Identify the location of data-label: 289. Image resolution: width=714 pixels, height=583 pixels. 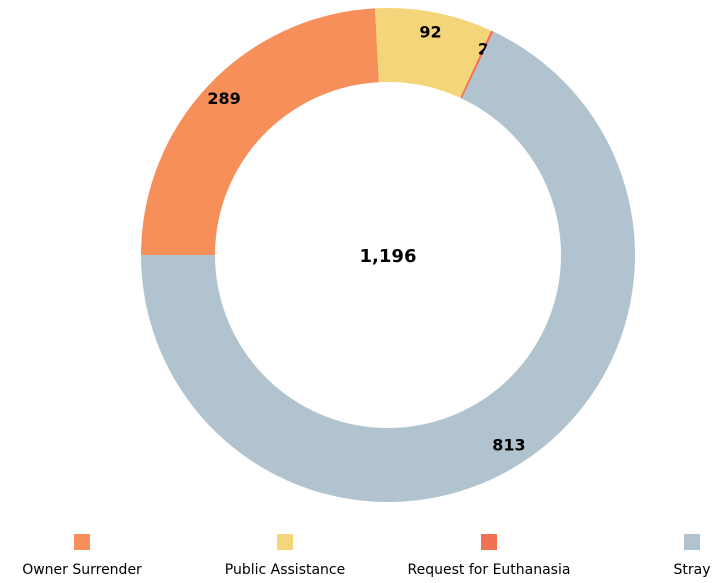
(223, 98).